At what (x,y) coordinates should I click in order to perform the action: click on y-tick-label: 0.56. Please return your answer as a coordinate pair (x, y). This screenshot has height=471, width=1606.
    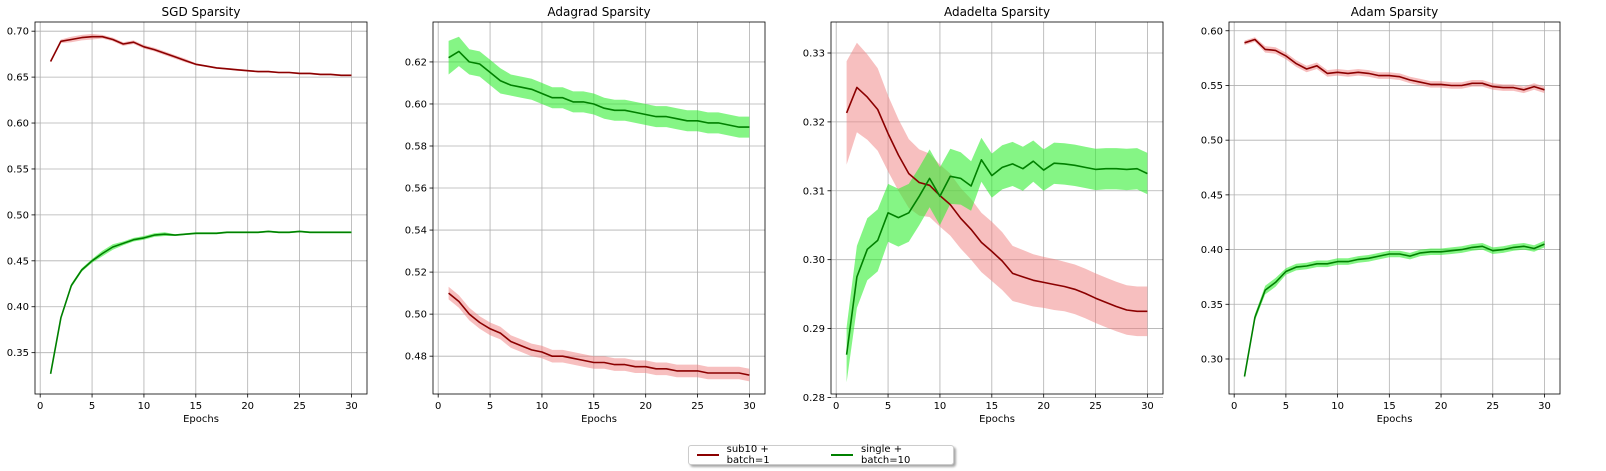
    Looking at the image, I should click on (416, 189).